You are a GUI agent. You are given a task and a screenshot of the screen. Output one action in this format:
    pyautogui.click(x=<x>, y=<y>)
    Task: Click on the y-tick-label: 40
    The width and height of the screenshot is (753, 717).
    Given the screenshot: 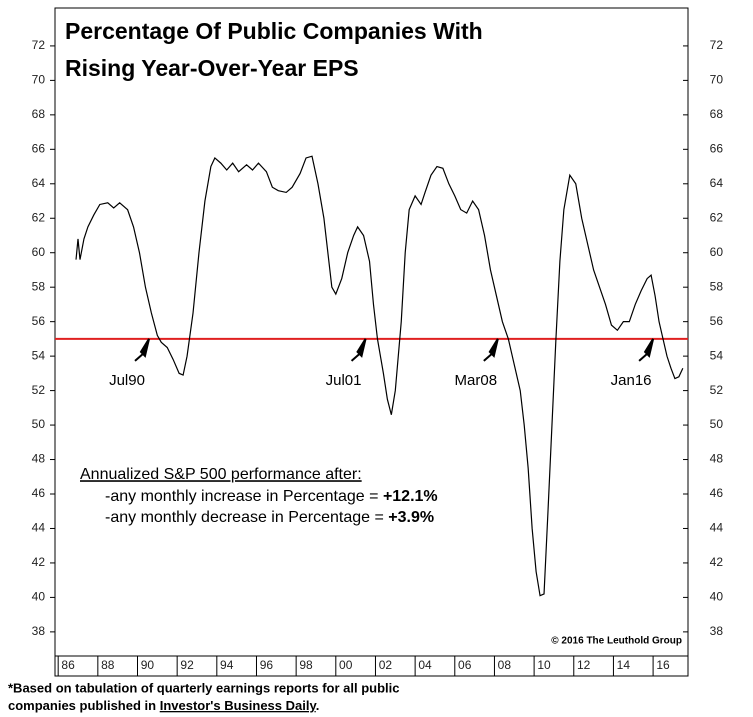 What is the action you would take?
    pyautogui.click(x=39, y=597)
    